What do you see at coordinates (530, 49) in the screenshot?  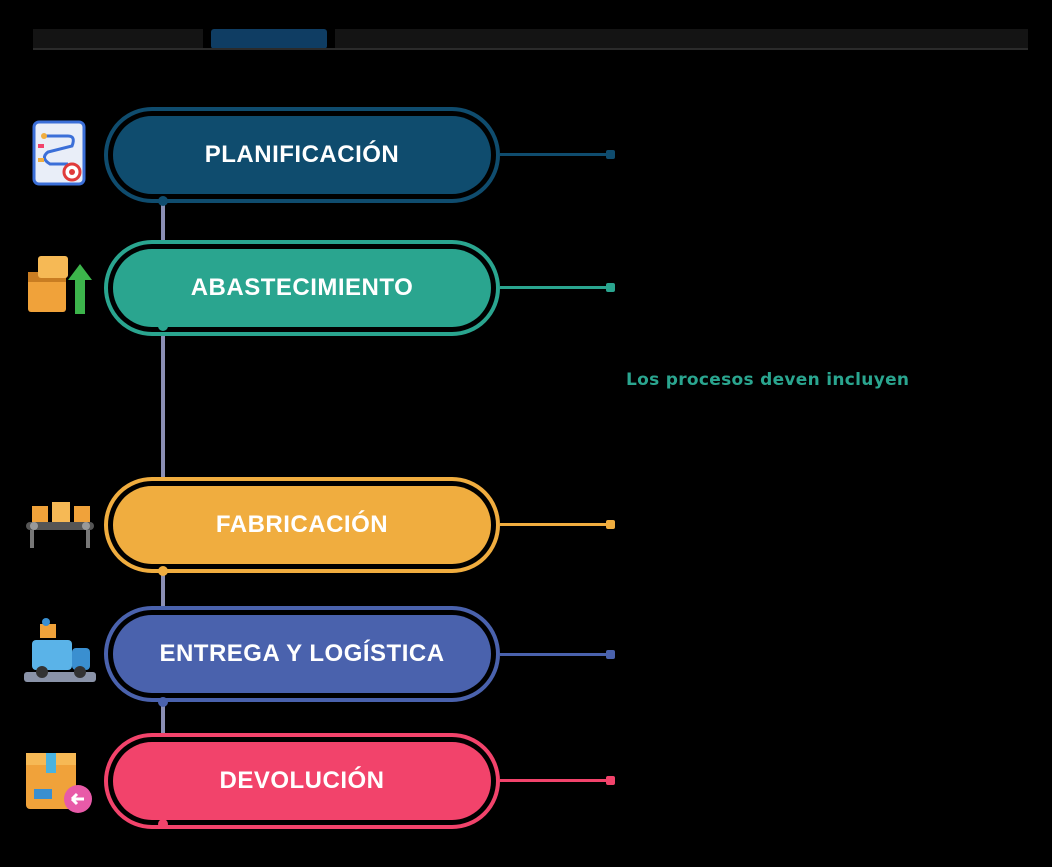 I see `header-underline` at bounding box center [530, 49].